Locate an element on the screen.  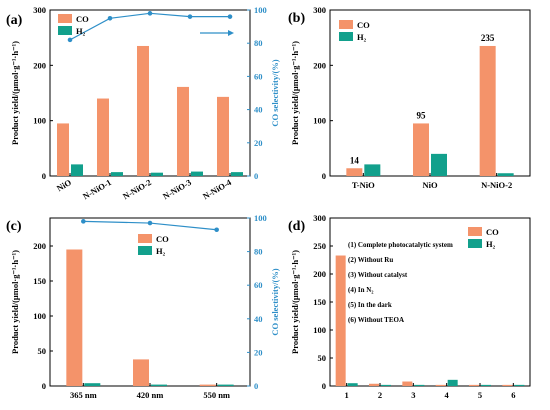
selectivity-line is located at coordinates (149, 26).